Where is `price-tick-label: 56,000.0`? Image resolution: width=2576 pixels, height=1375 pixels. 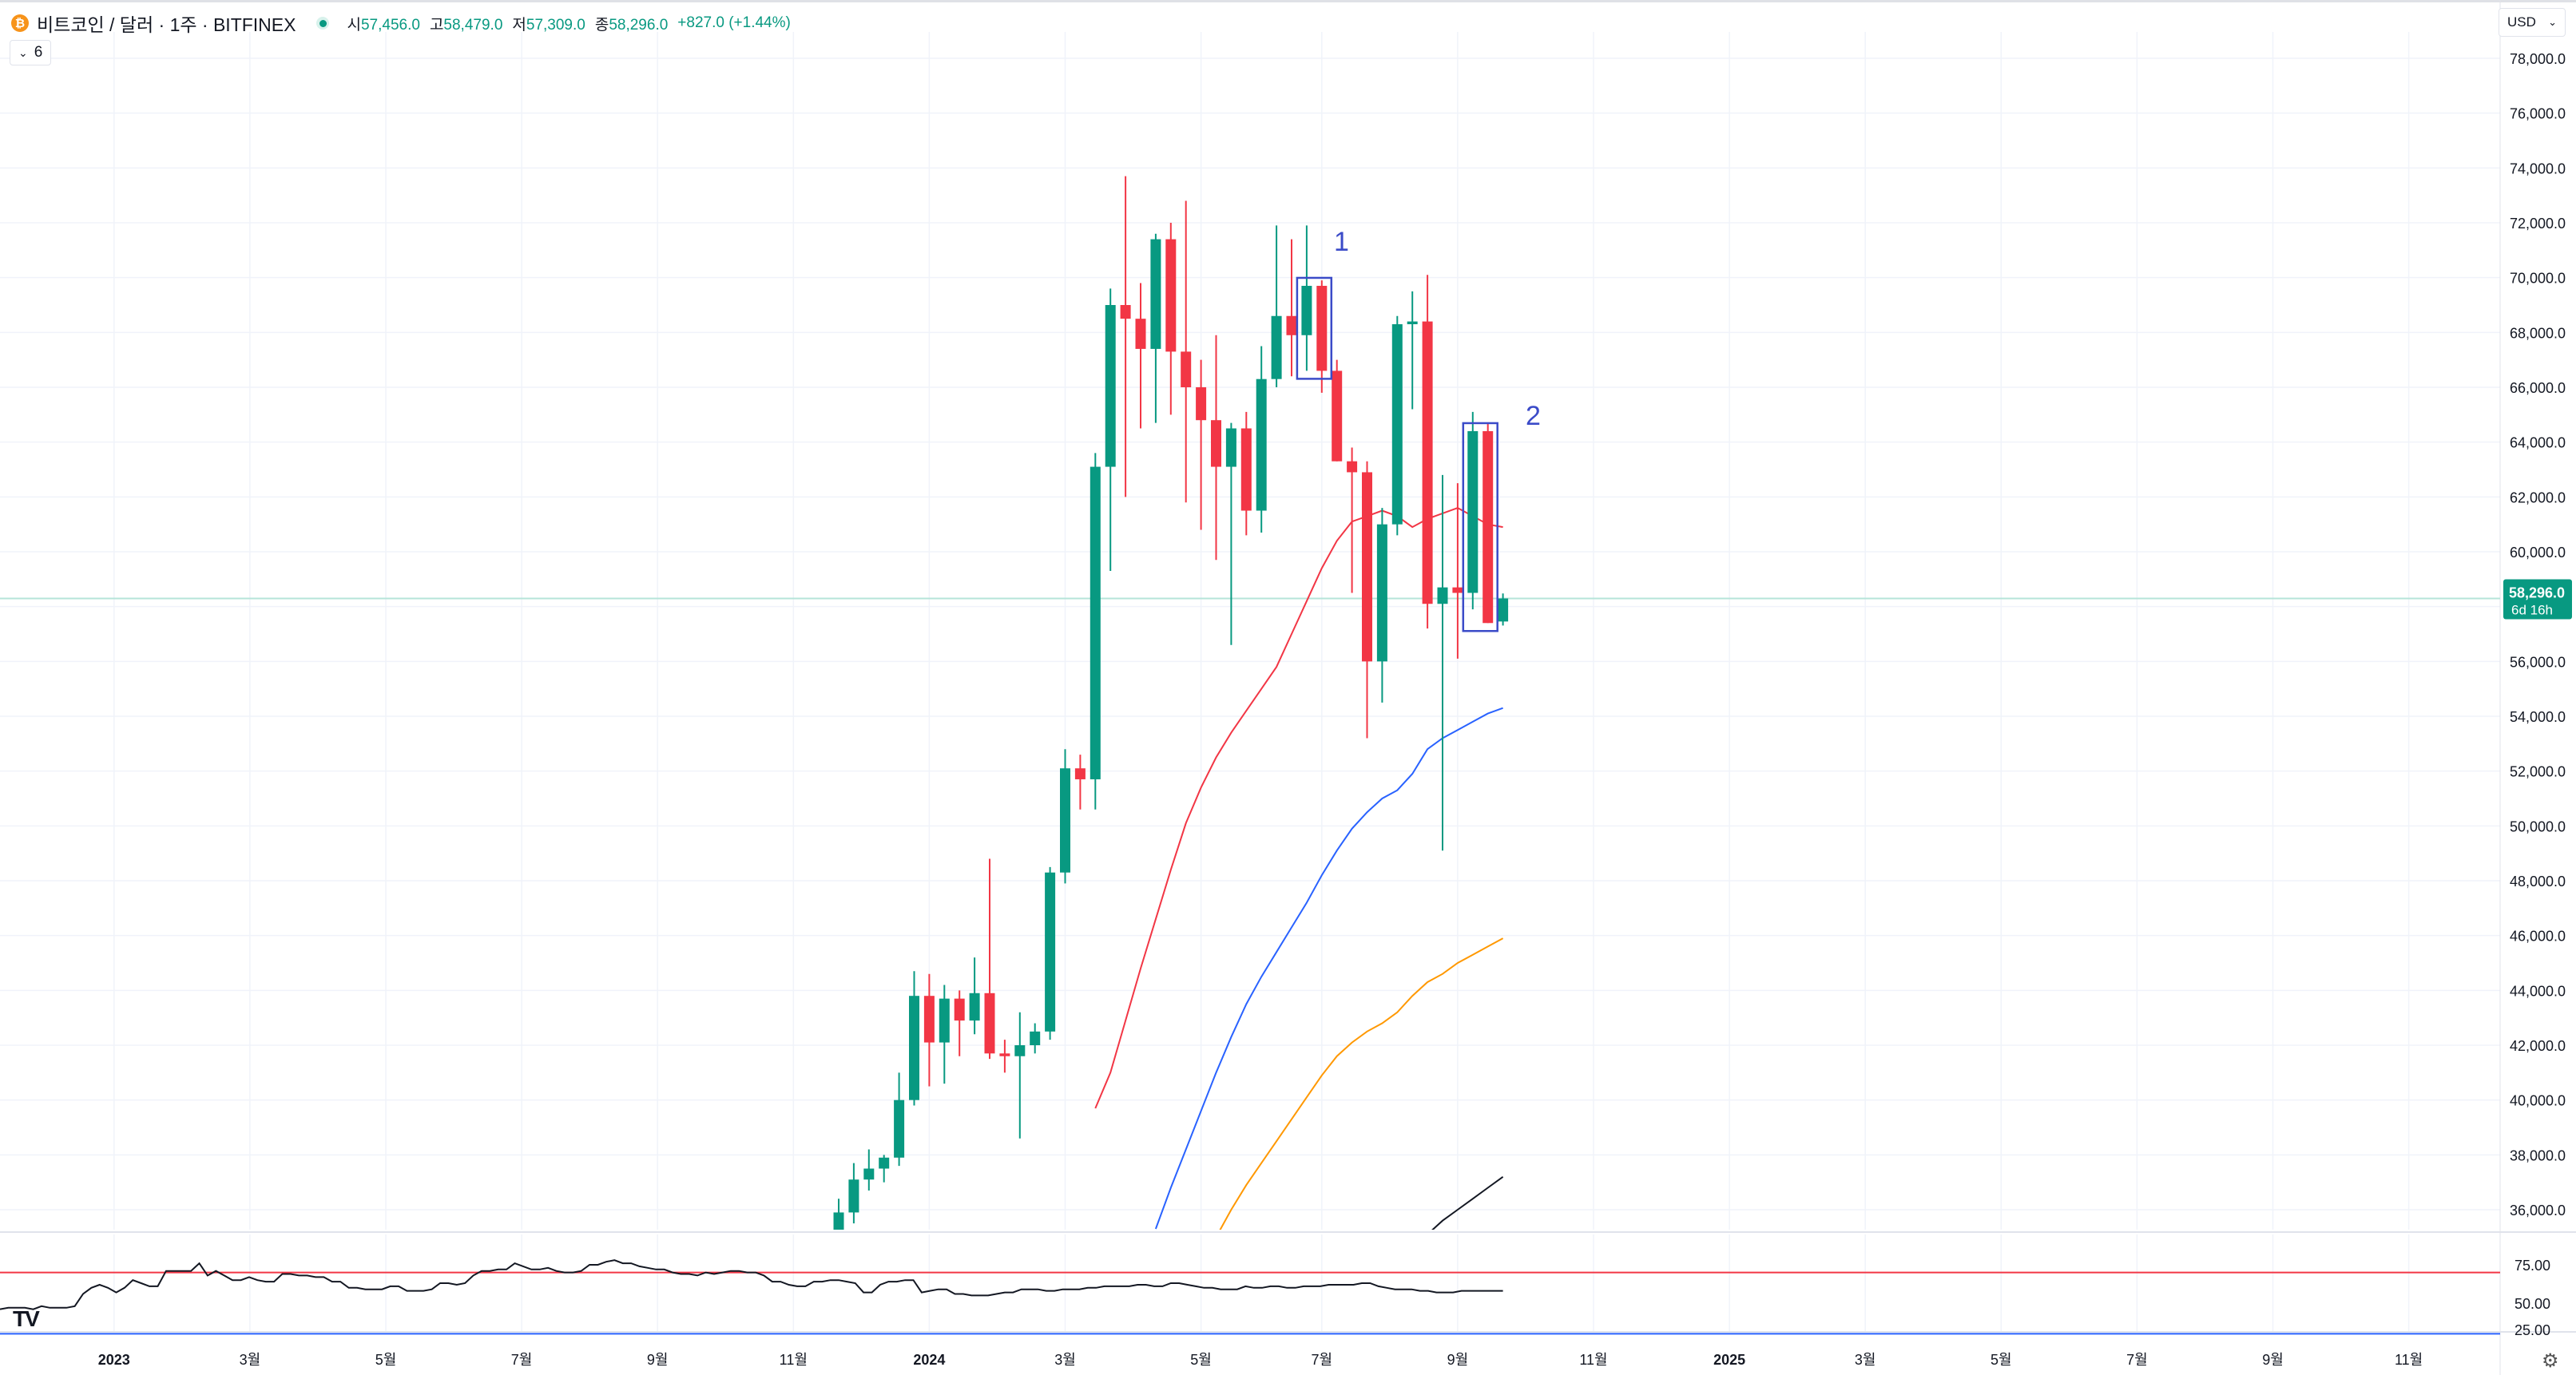 price-tick-label: 56,000.0 is located at coordinates (2538, 662).